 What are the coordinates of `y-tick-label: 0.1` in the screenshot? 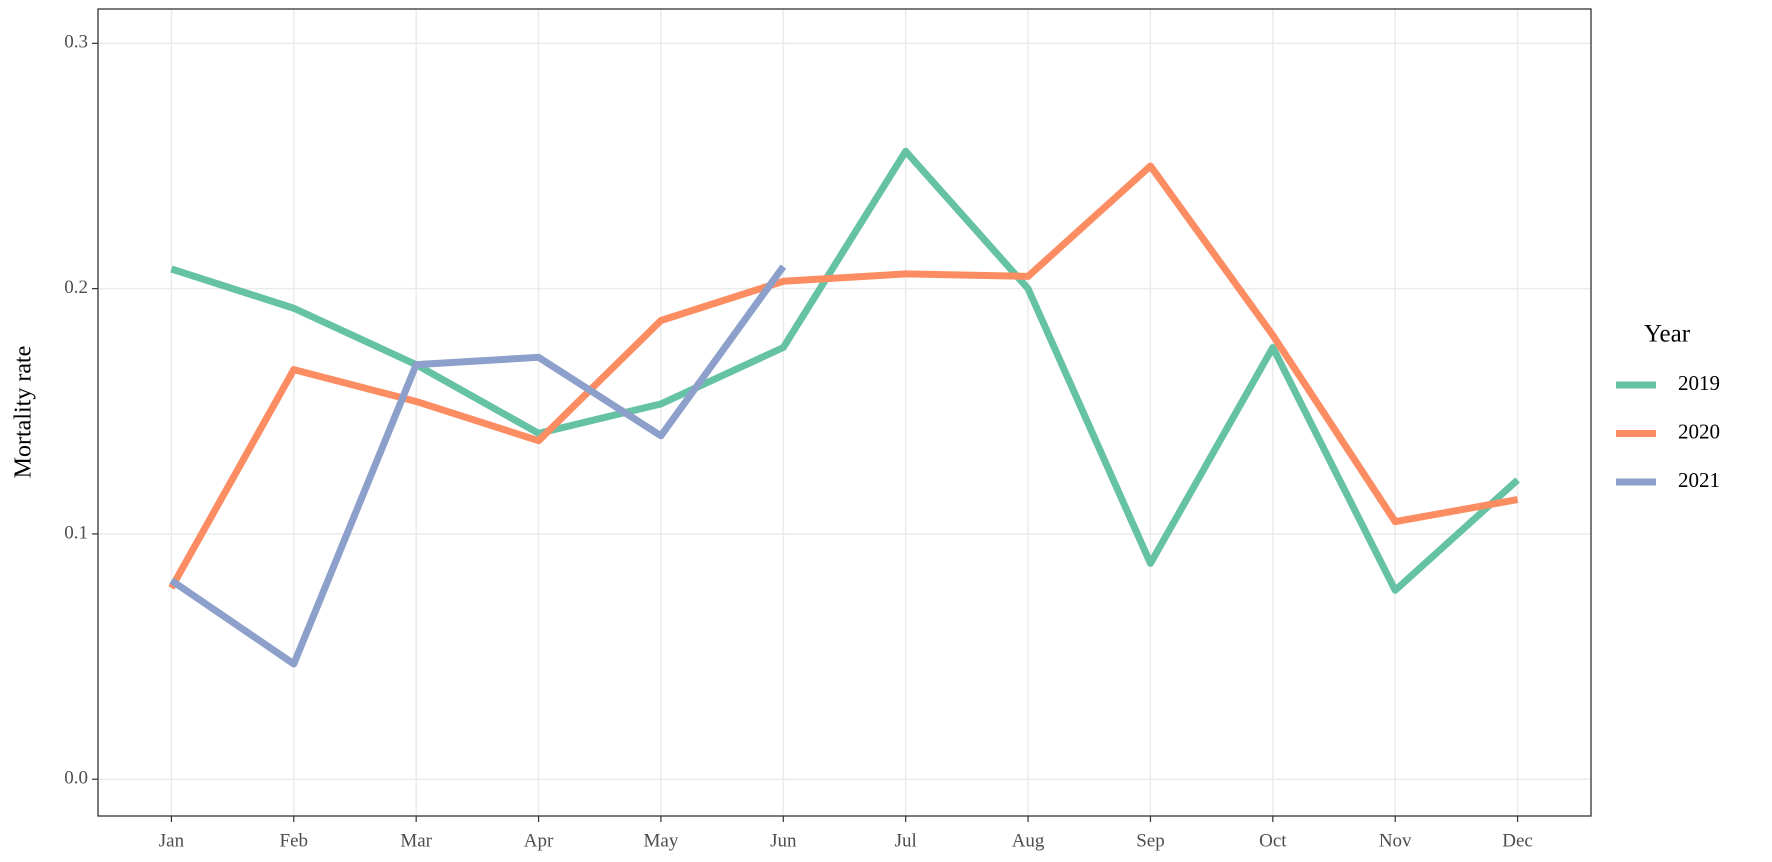 It's located at (76, 532).